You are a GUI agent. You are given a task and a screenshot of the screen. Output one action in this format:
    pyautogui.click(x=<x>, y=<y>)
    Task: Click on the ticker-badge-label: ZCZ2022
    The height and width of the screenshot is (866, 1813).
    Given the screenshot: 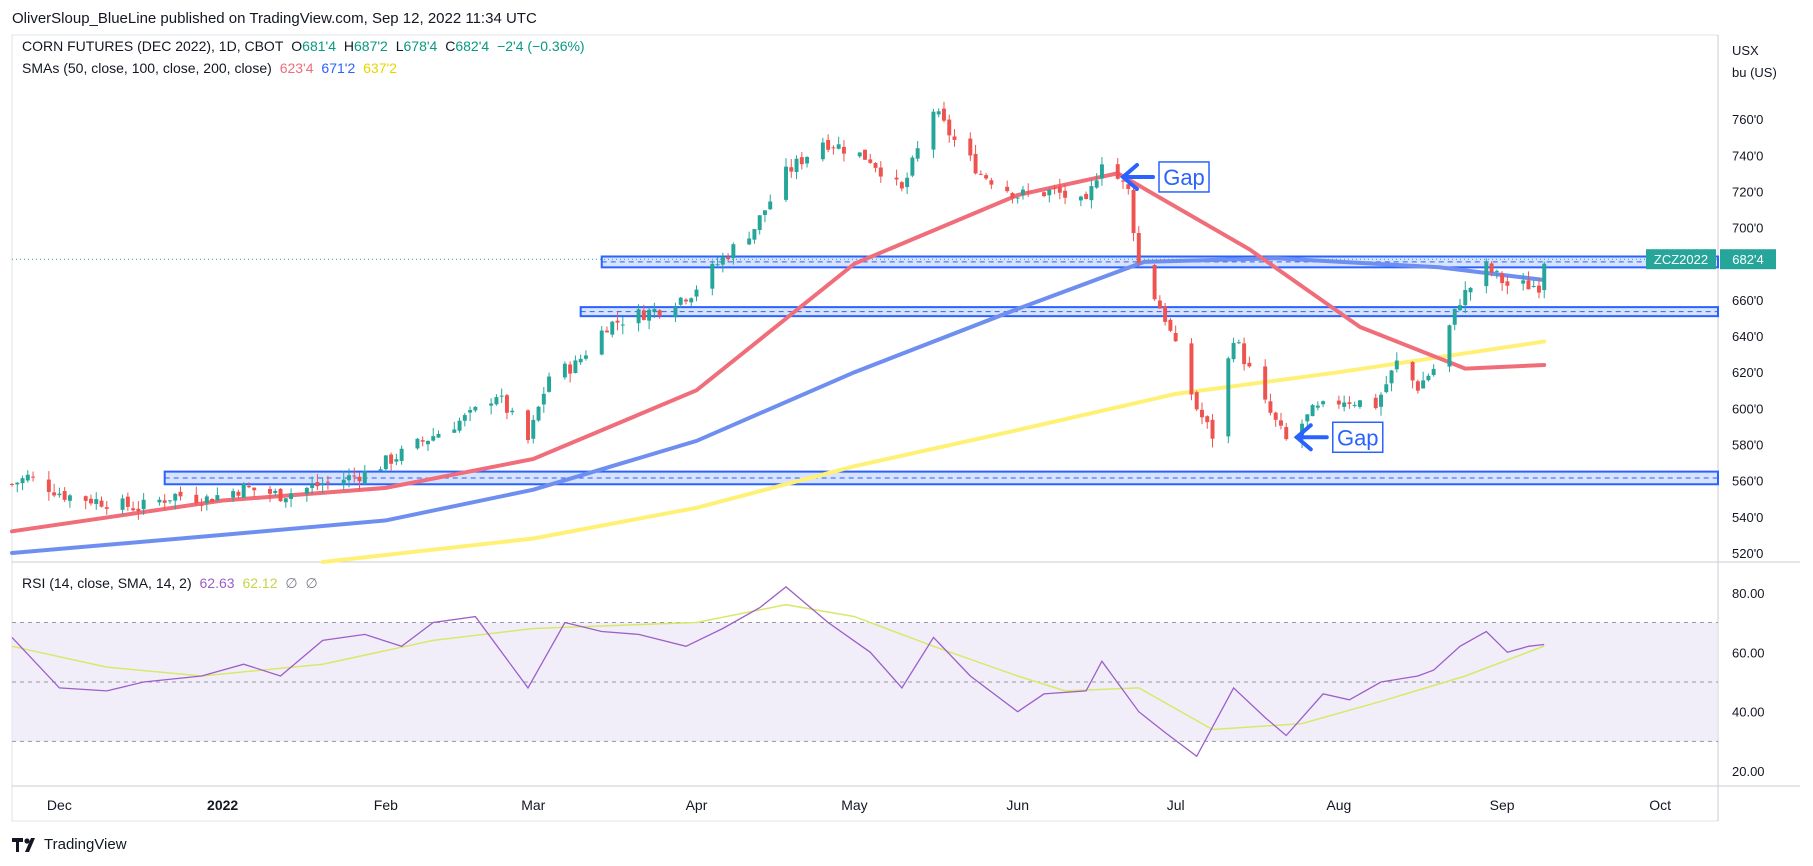 What is the action you would take?
    pyautogui.click(x=1681, y=259)
    